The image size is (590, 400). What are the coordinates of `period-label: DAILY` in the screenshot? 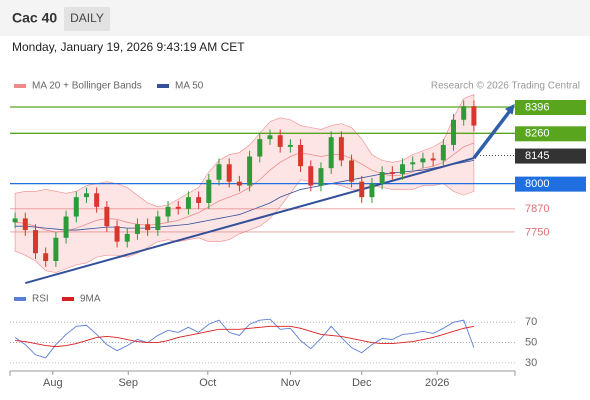 It's located at (87, 18).